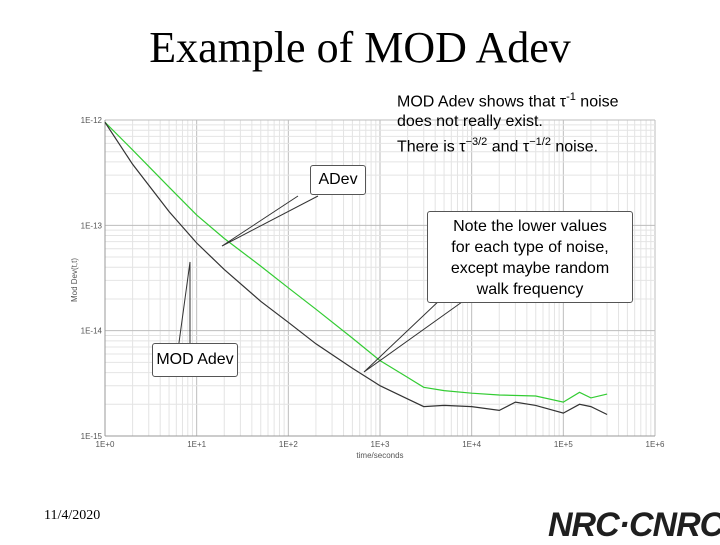  Describe the element at coordinates (655, 444) in the screenshot. I see `x-tick-label: 1E+6` at that location.